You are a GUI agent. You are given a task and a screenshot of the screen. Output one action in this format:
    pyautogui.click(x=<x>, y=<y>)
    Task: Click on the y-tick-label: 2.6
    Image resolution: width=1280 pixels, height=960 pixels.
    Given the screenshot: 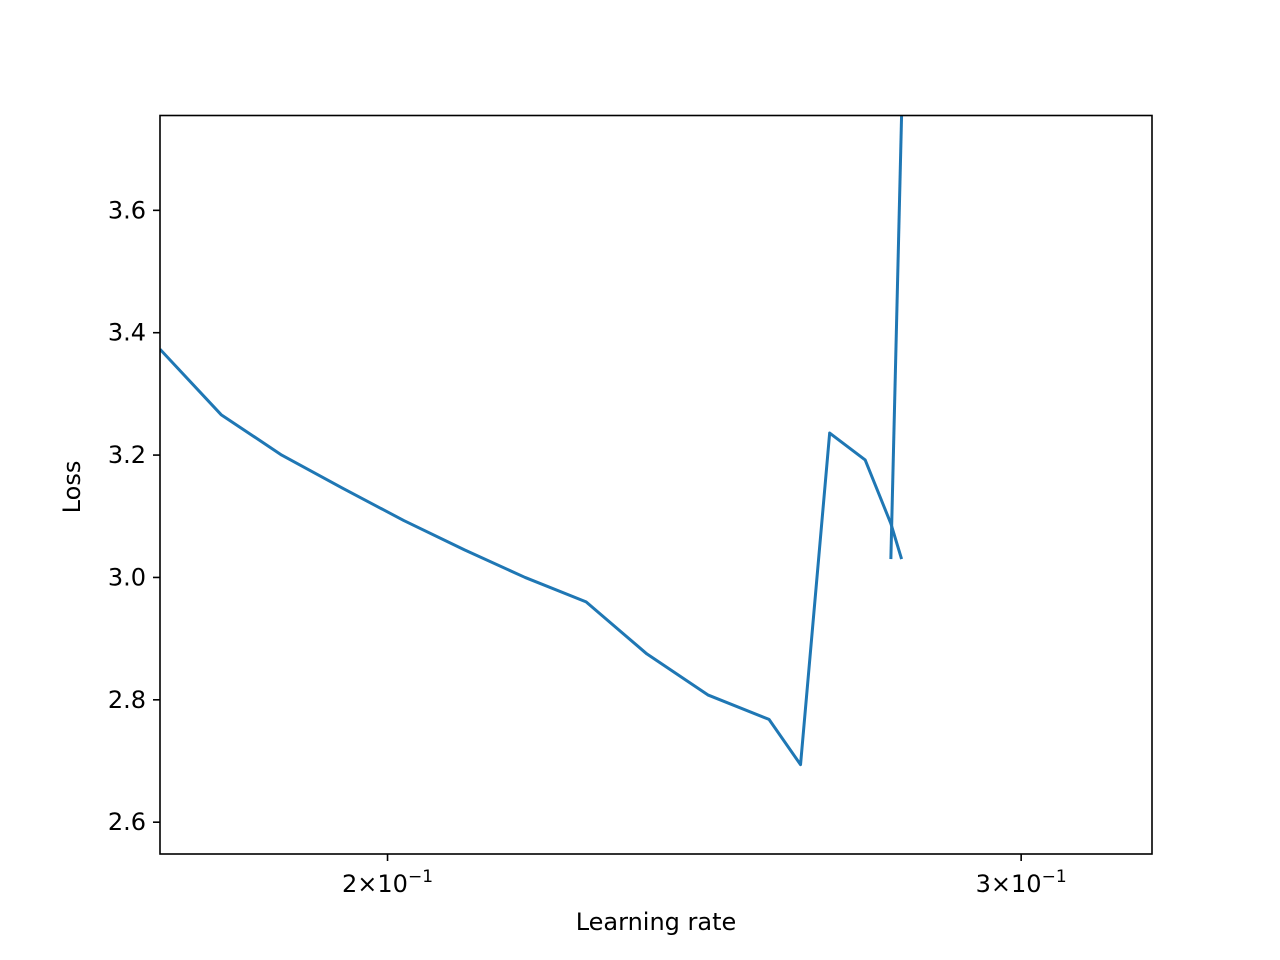 What is the action you would take?
    pyautogui.click(x=127, y=822)
    